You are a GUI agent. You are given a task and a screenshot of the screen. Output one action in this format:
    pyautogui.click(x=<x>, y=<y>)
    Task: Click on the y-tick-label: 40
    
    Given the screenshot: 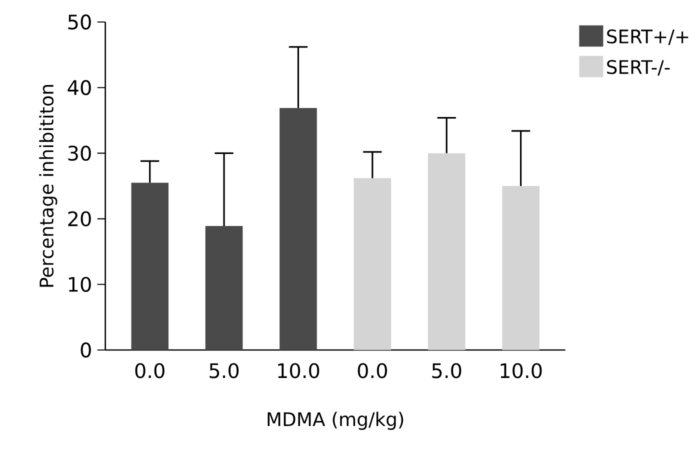 What is the action you would take?
    pyautogui.click(x=79, y=88)
    